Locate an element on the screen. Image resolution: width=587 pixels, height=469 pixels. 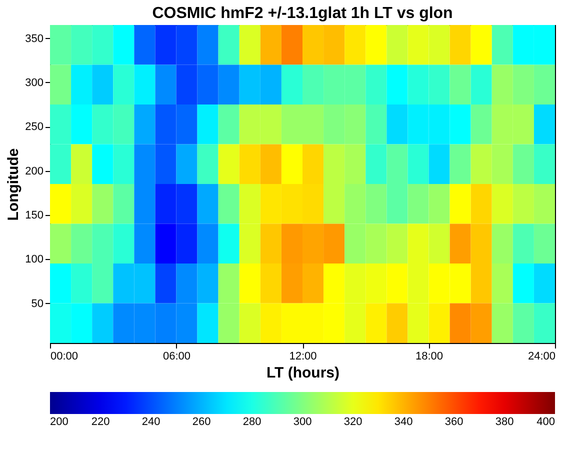
color-bar-label: 300 is located at coordinates (302, 422).